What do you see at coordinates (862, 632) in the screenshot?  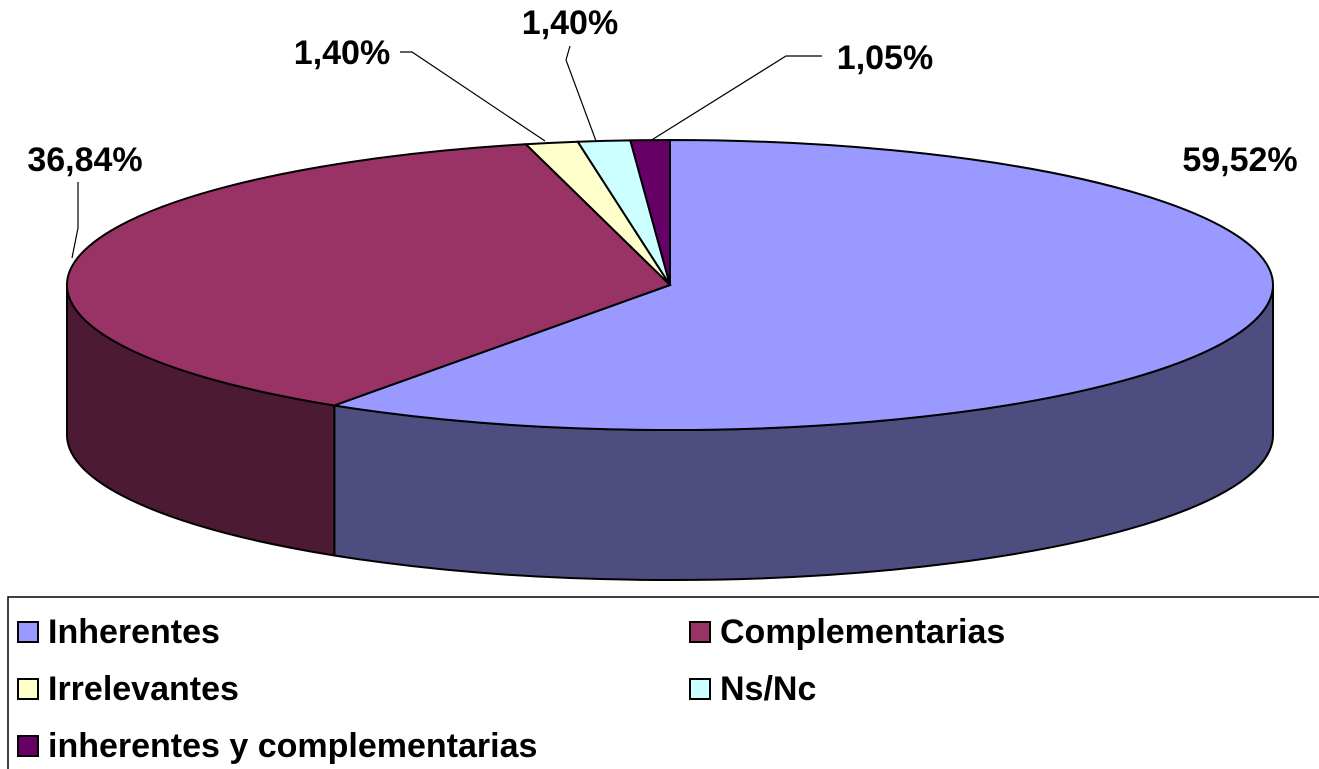 I see `legend-label: Complementarias` at bounding box center [862, 632].